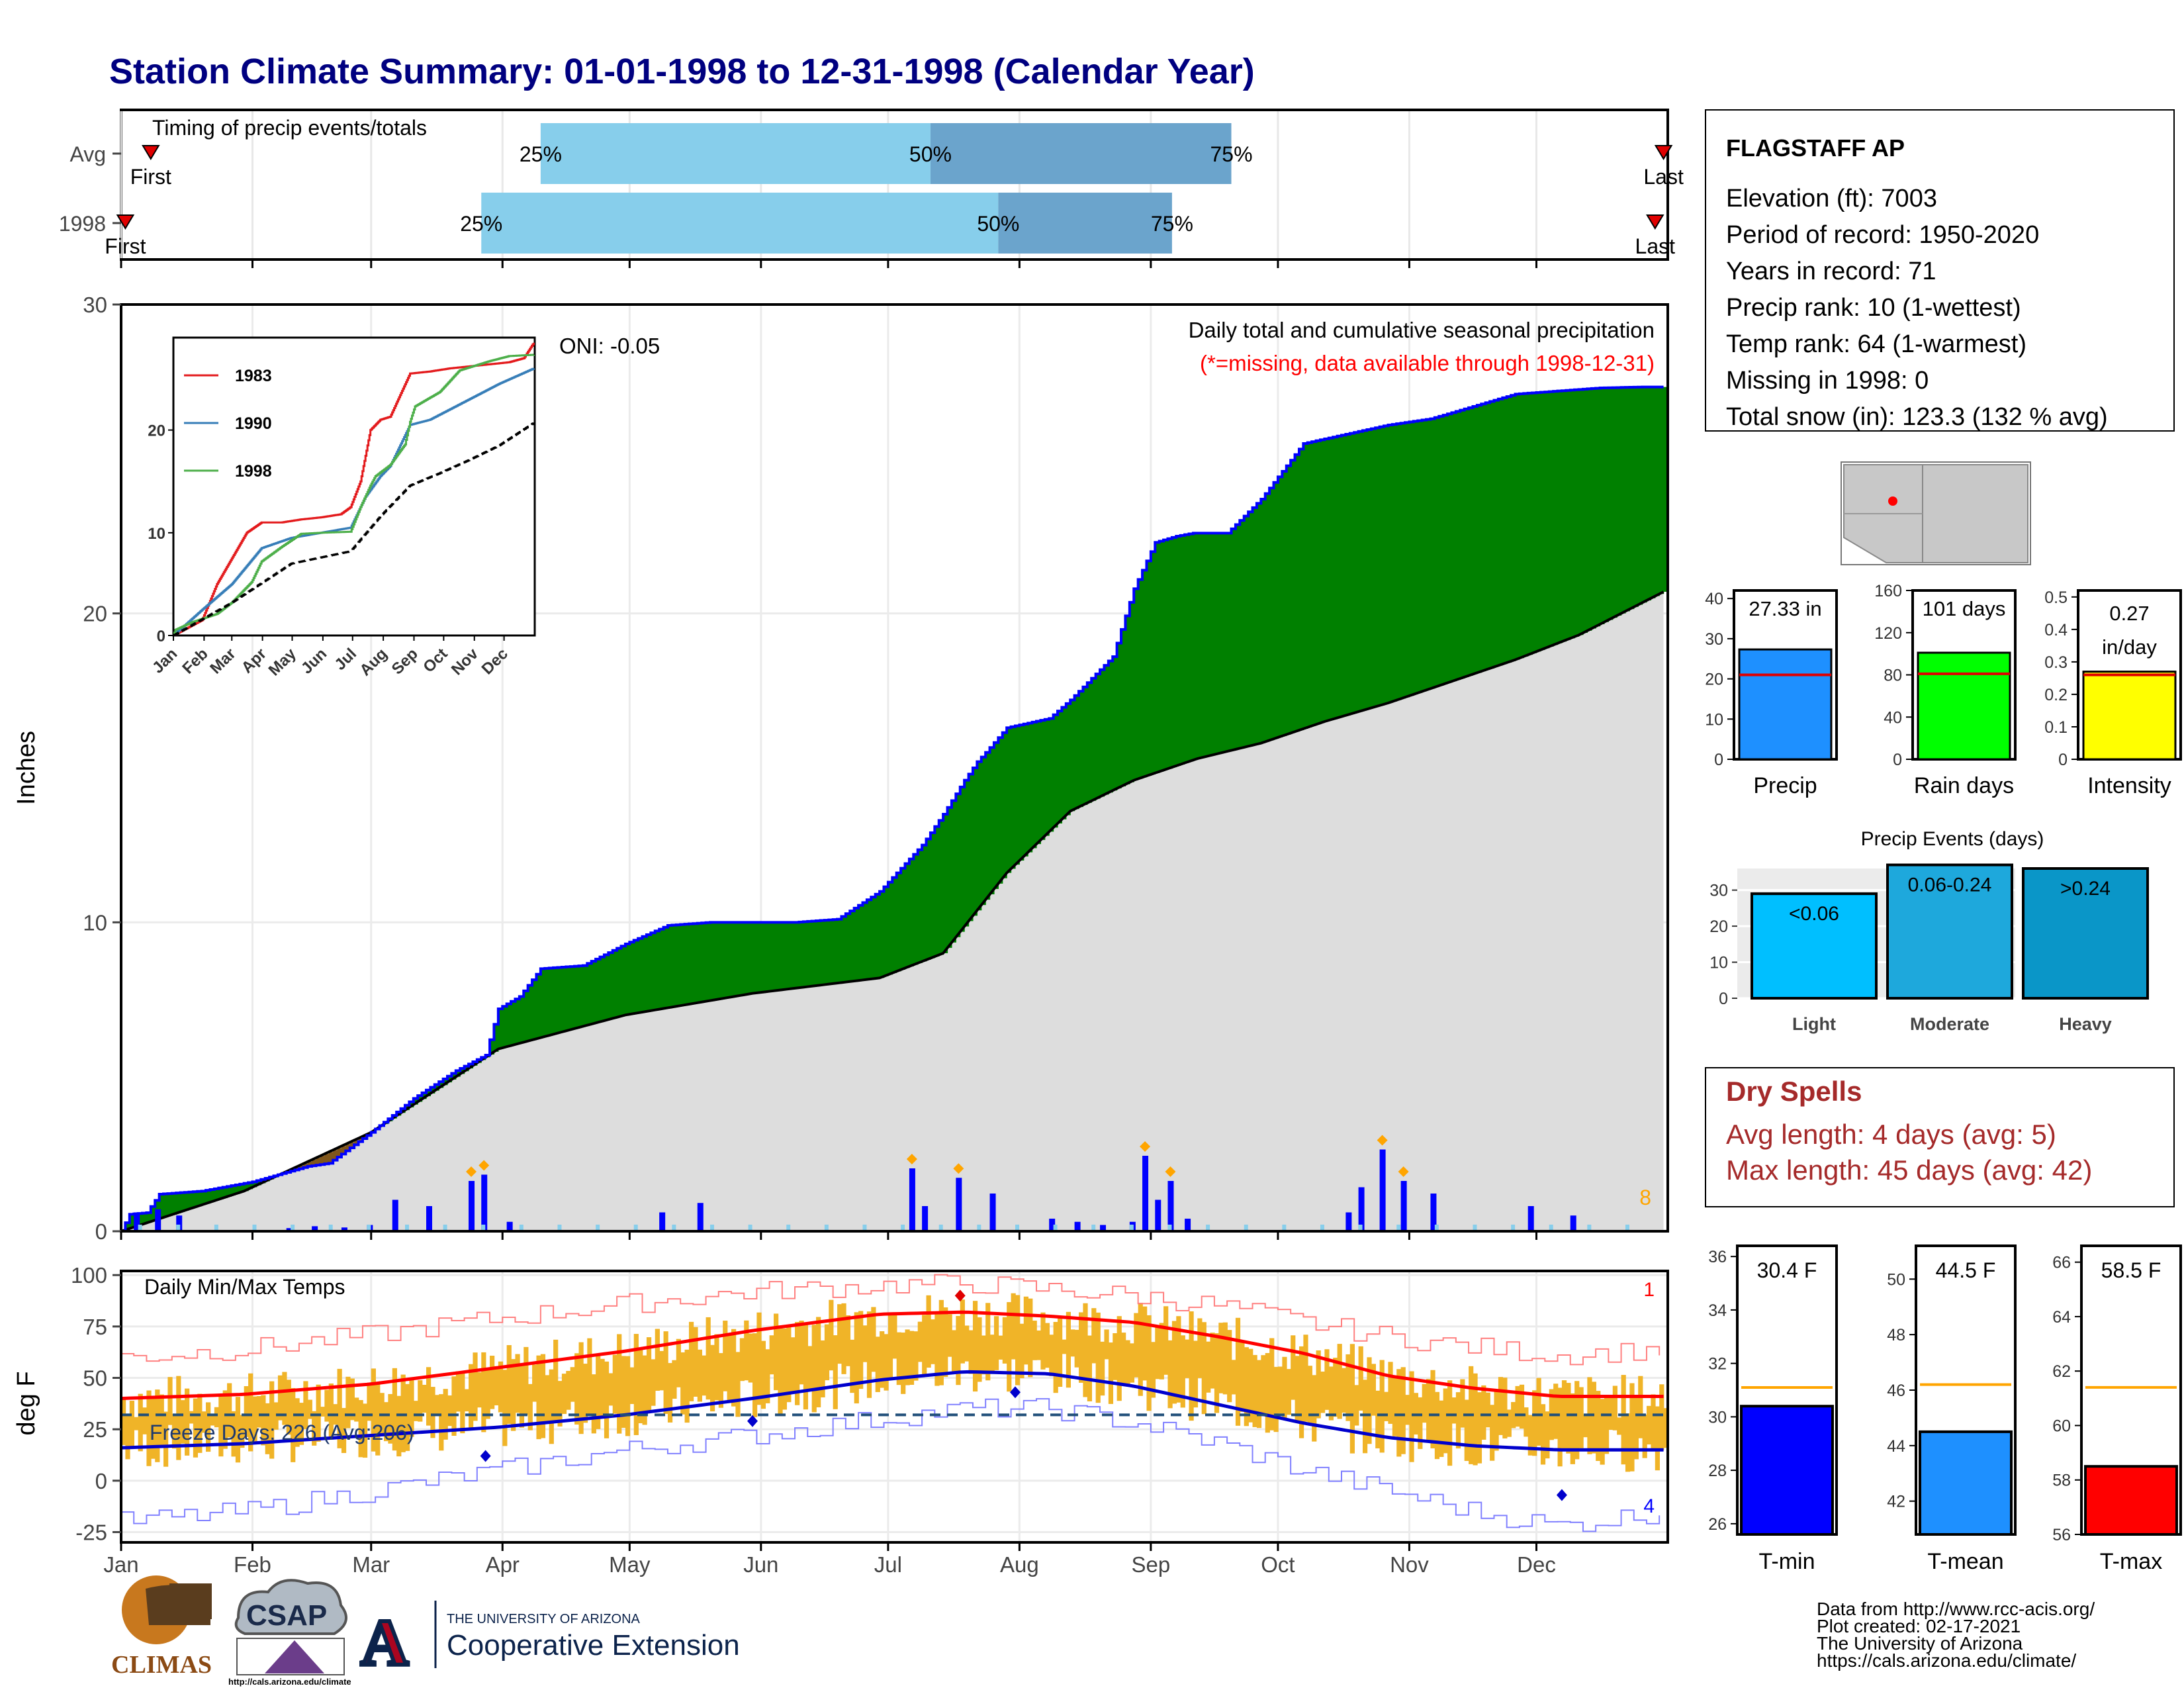 This screenshot has height=1688, width=2184. I want to click on svg-text: A, so click(385, 1642).